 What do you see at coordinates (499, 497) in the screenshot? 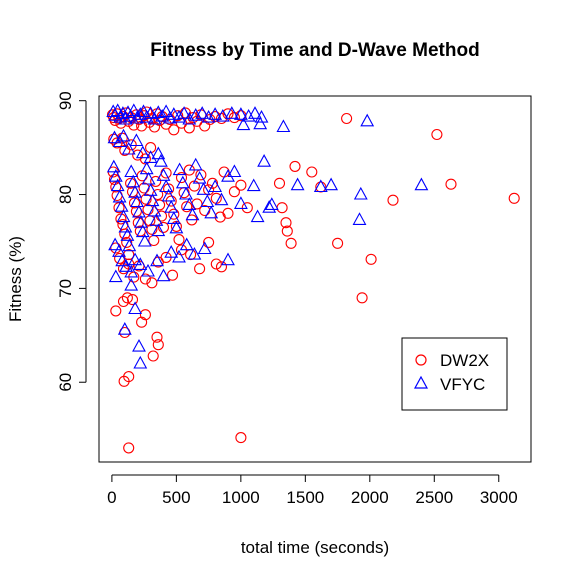
I see `x-tick-label: 3000` at bounding box center [499, 497].